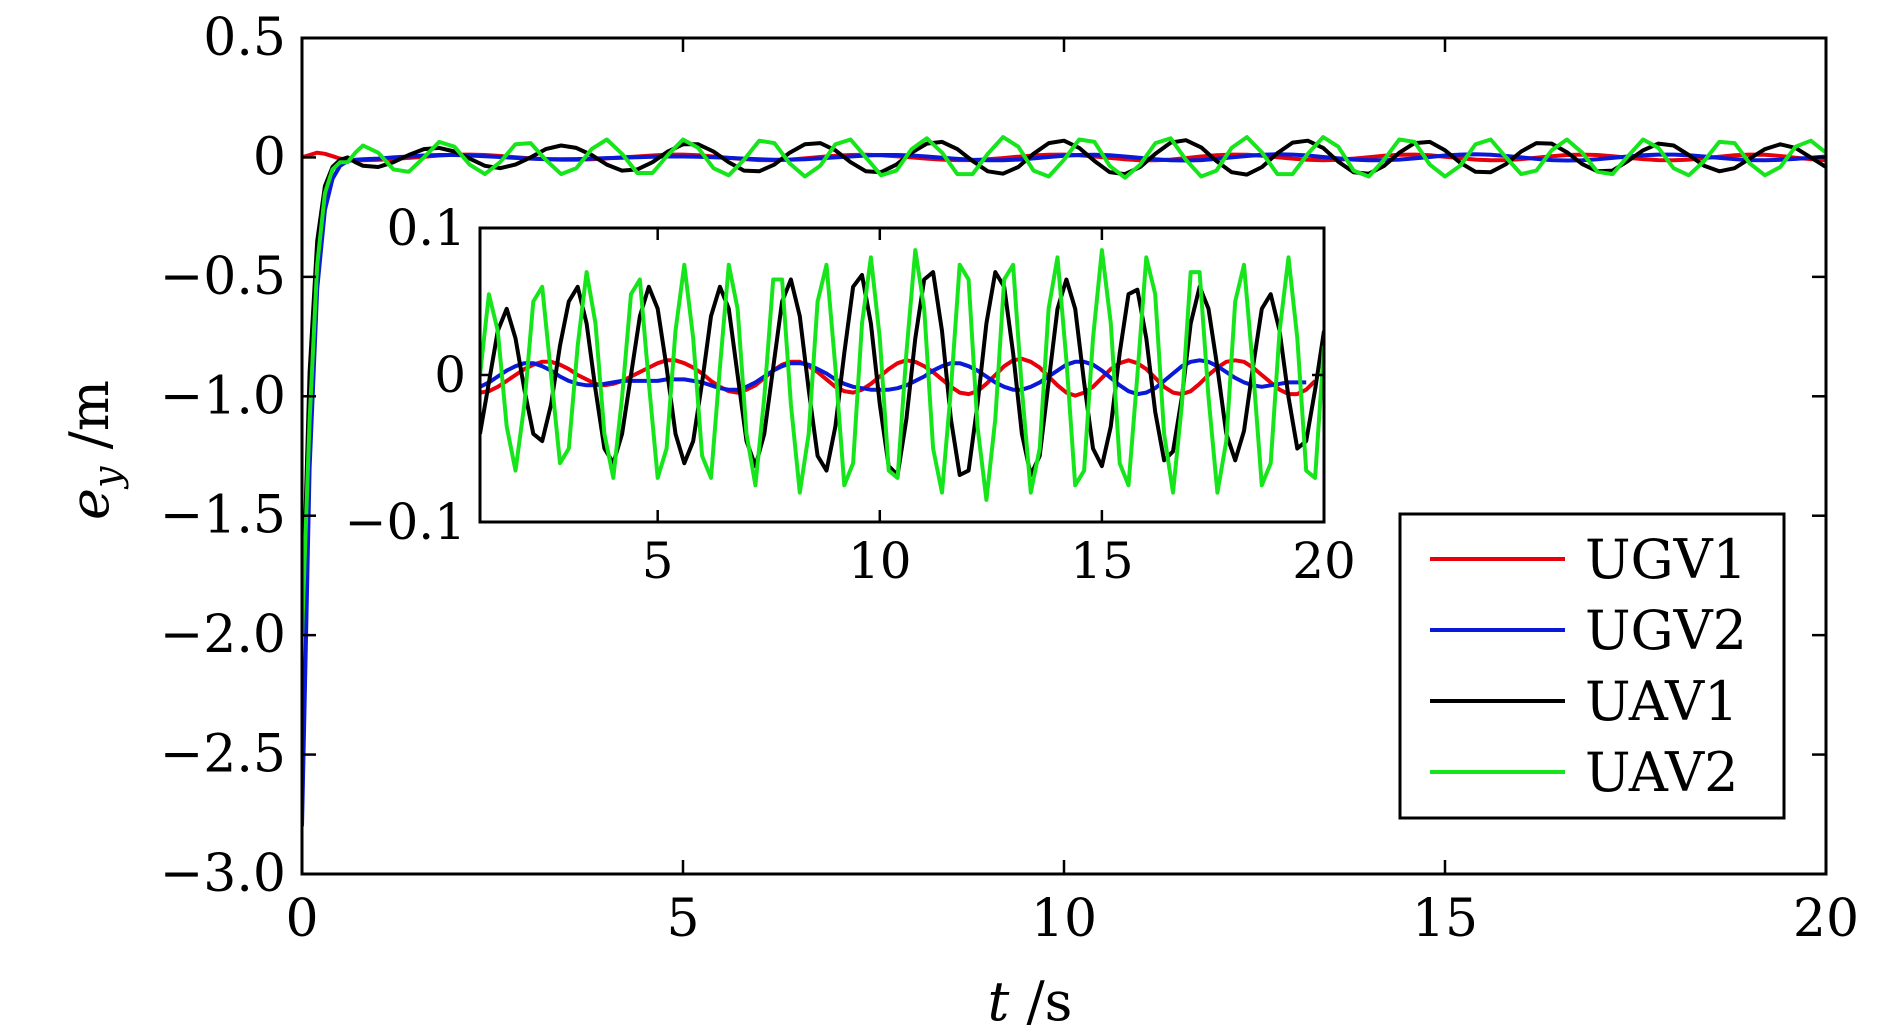 This screenshot has width=1890, height=1032. What do you see at coordinates (1102, 561) in the screenshot?
I see `inset-x-tick-label: 15` at bounding box center [1102, 561].